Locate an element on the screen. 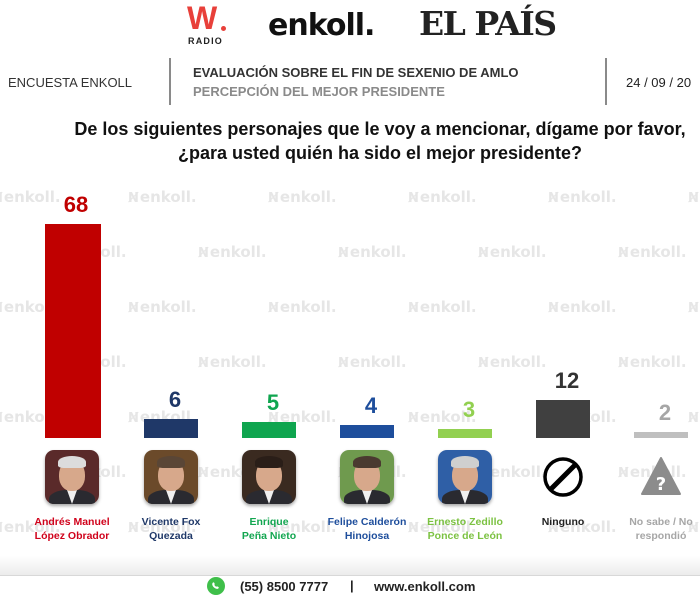 The image size is (700, 598). category-label: Andrés Manuel López Obrador is located at coordinates (72, 529).